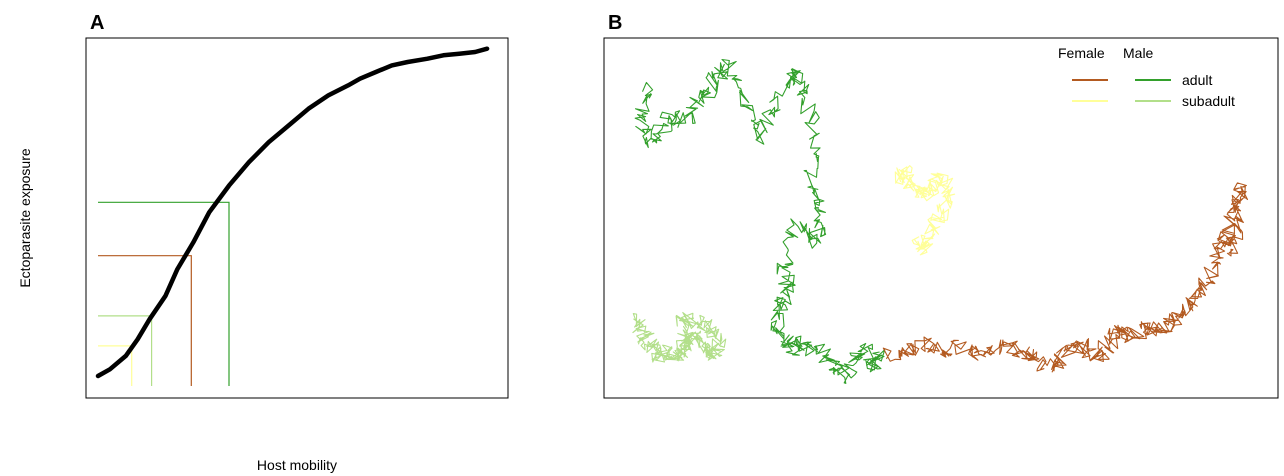  What do you see at coordinates (615, 23) in the screenshot?
I see `panel-b-letter: B` at bounding box center [615, 23].